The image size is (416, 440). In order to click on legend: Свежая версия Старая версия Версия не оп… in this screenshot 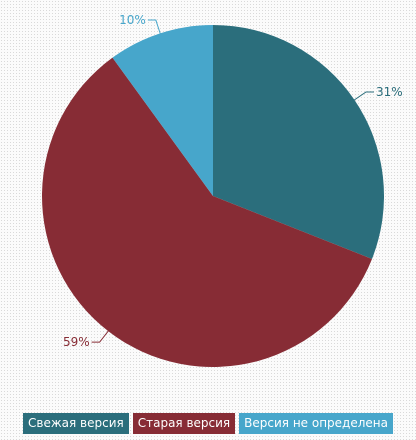, I will do `click(208, 423)`.